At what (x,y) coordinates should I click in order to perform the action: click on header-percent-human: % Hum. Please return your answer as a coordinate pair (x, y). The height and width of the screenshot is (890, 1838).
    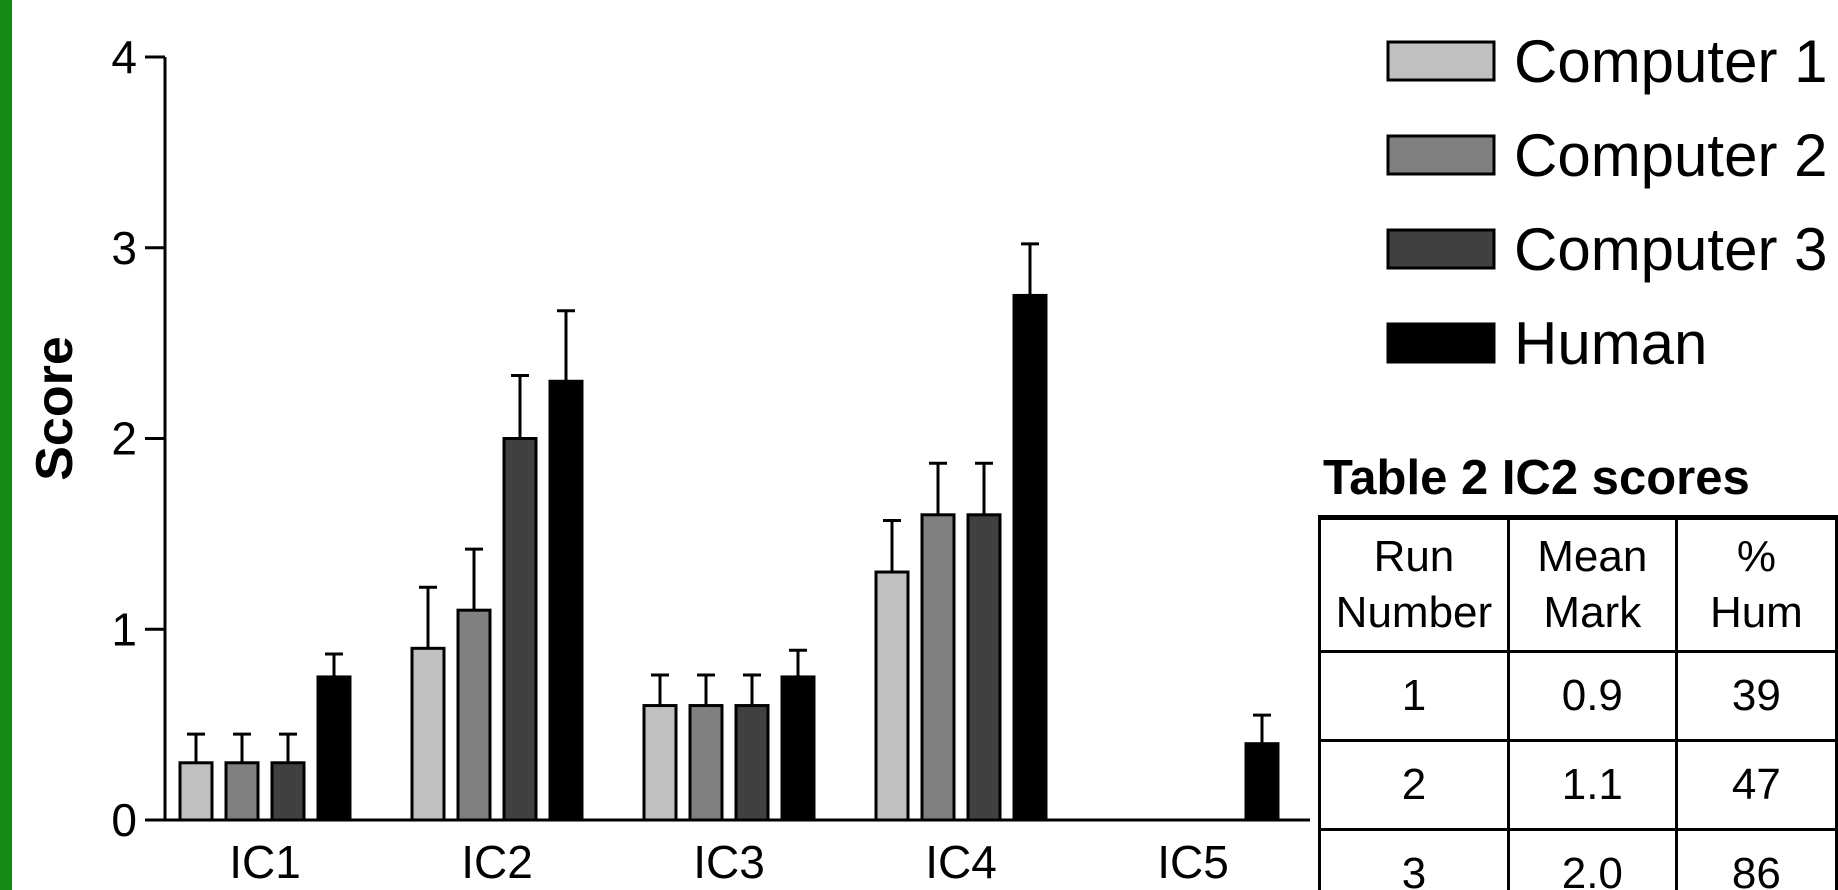
    Looking at the image, I should click on (1756, 584).